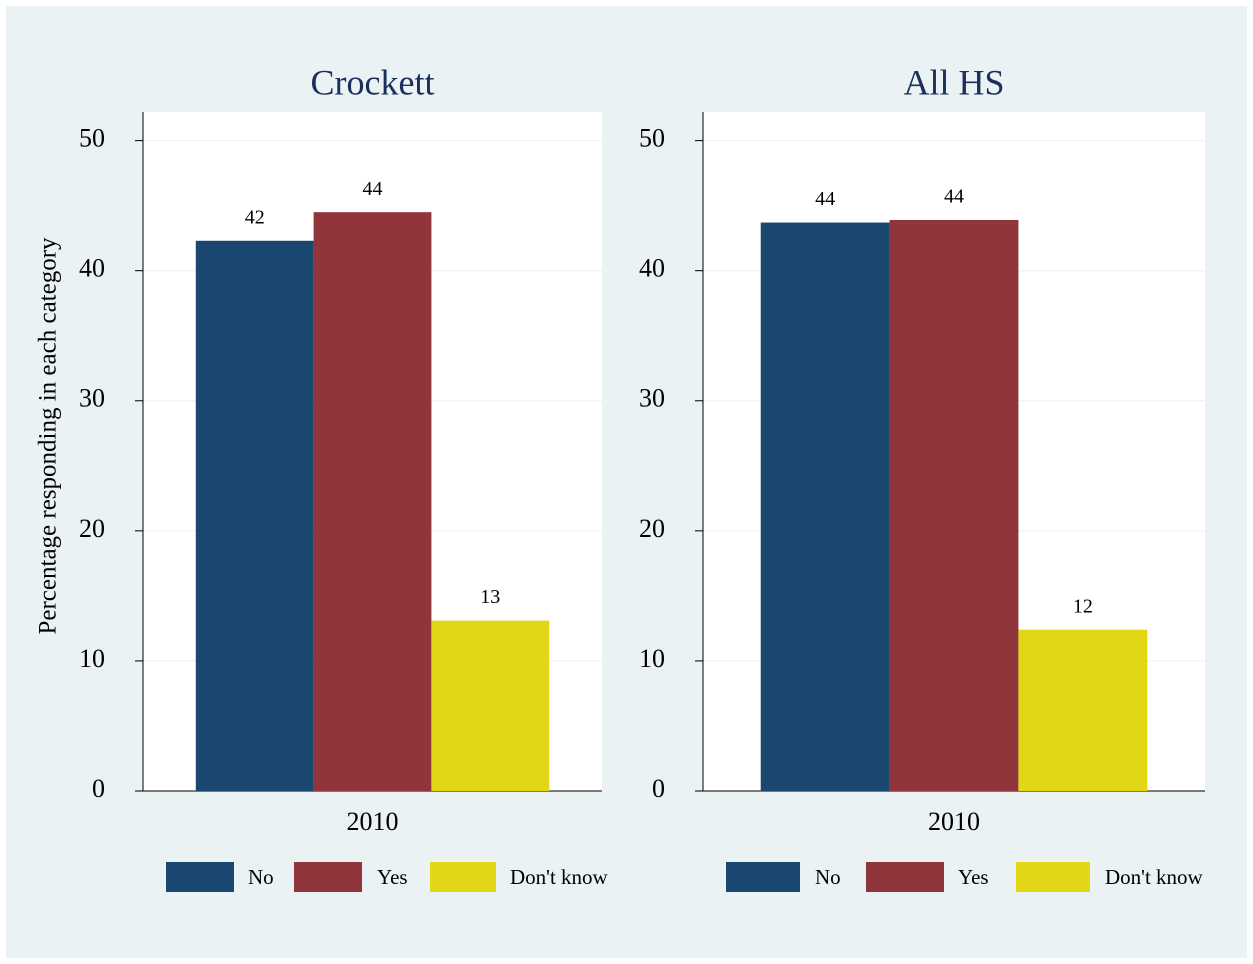 The height and width of the screenshot is (964, 1253). What do you see at coordinates (255, 217) in the screenshot?
I see `data-label: 42` at bounding box center [255, 217].